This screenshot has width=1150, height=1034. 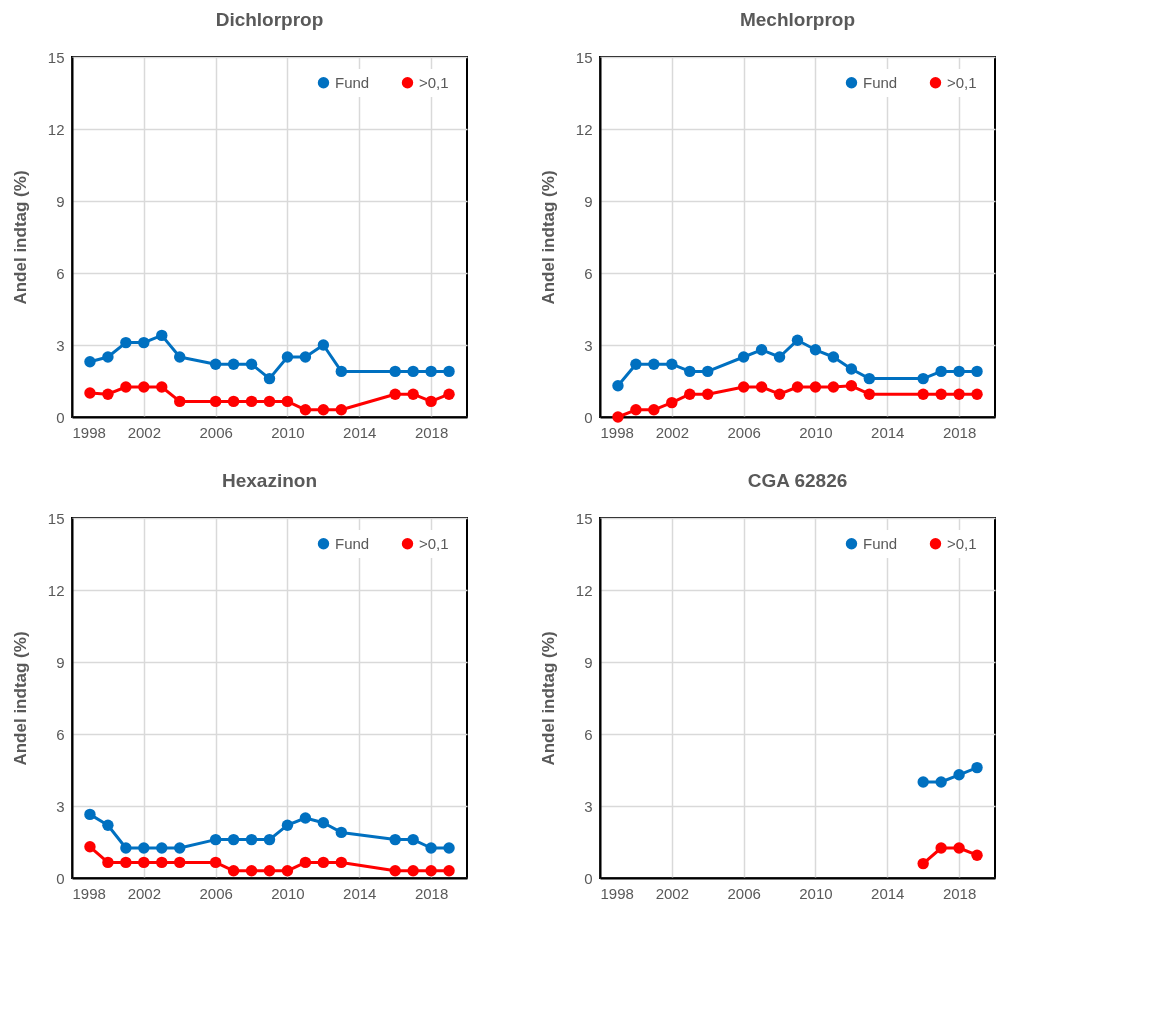 I want to click on chart-title: Hexazinon, so click(x=269, y=480).